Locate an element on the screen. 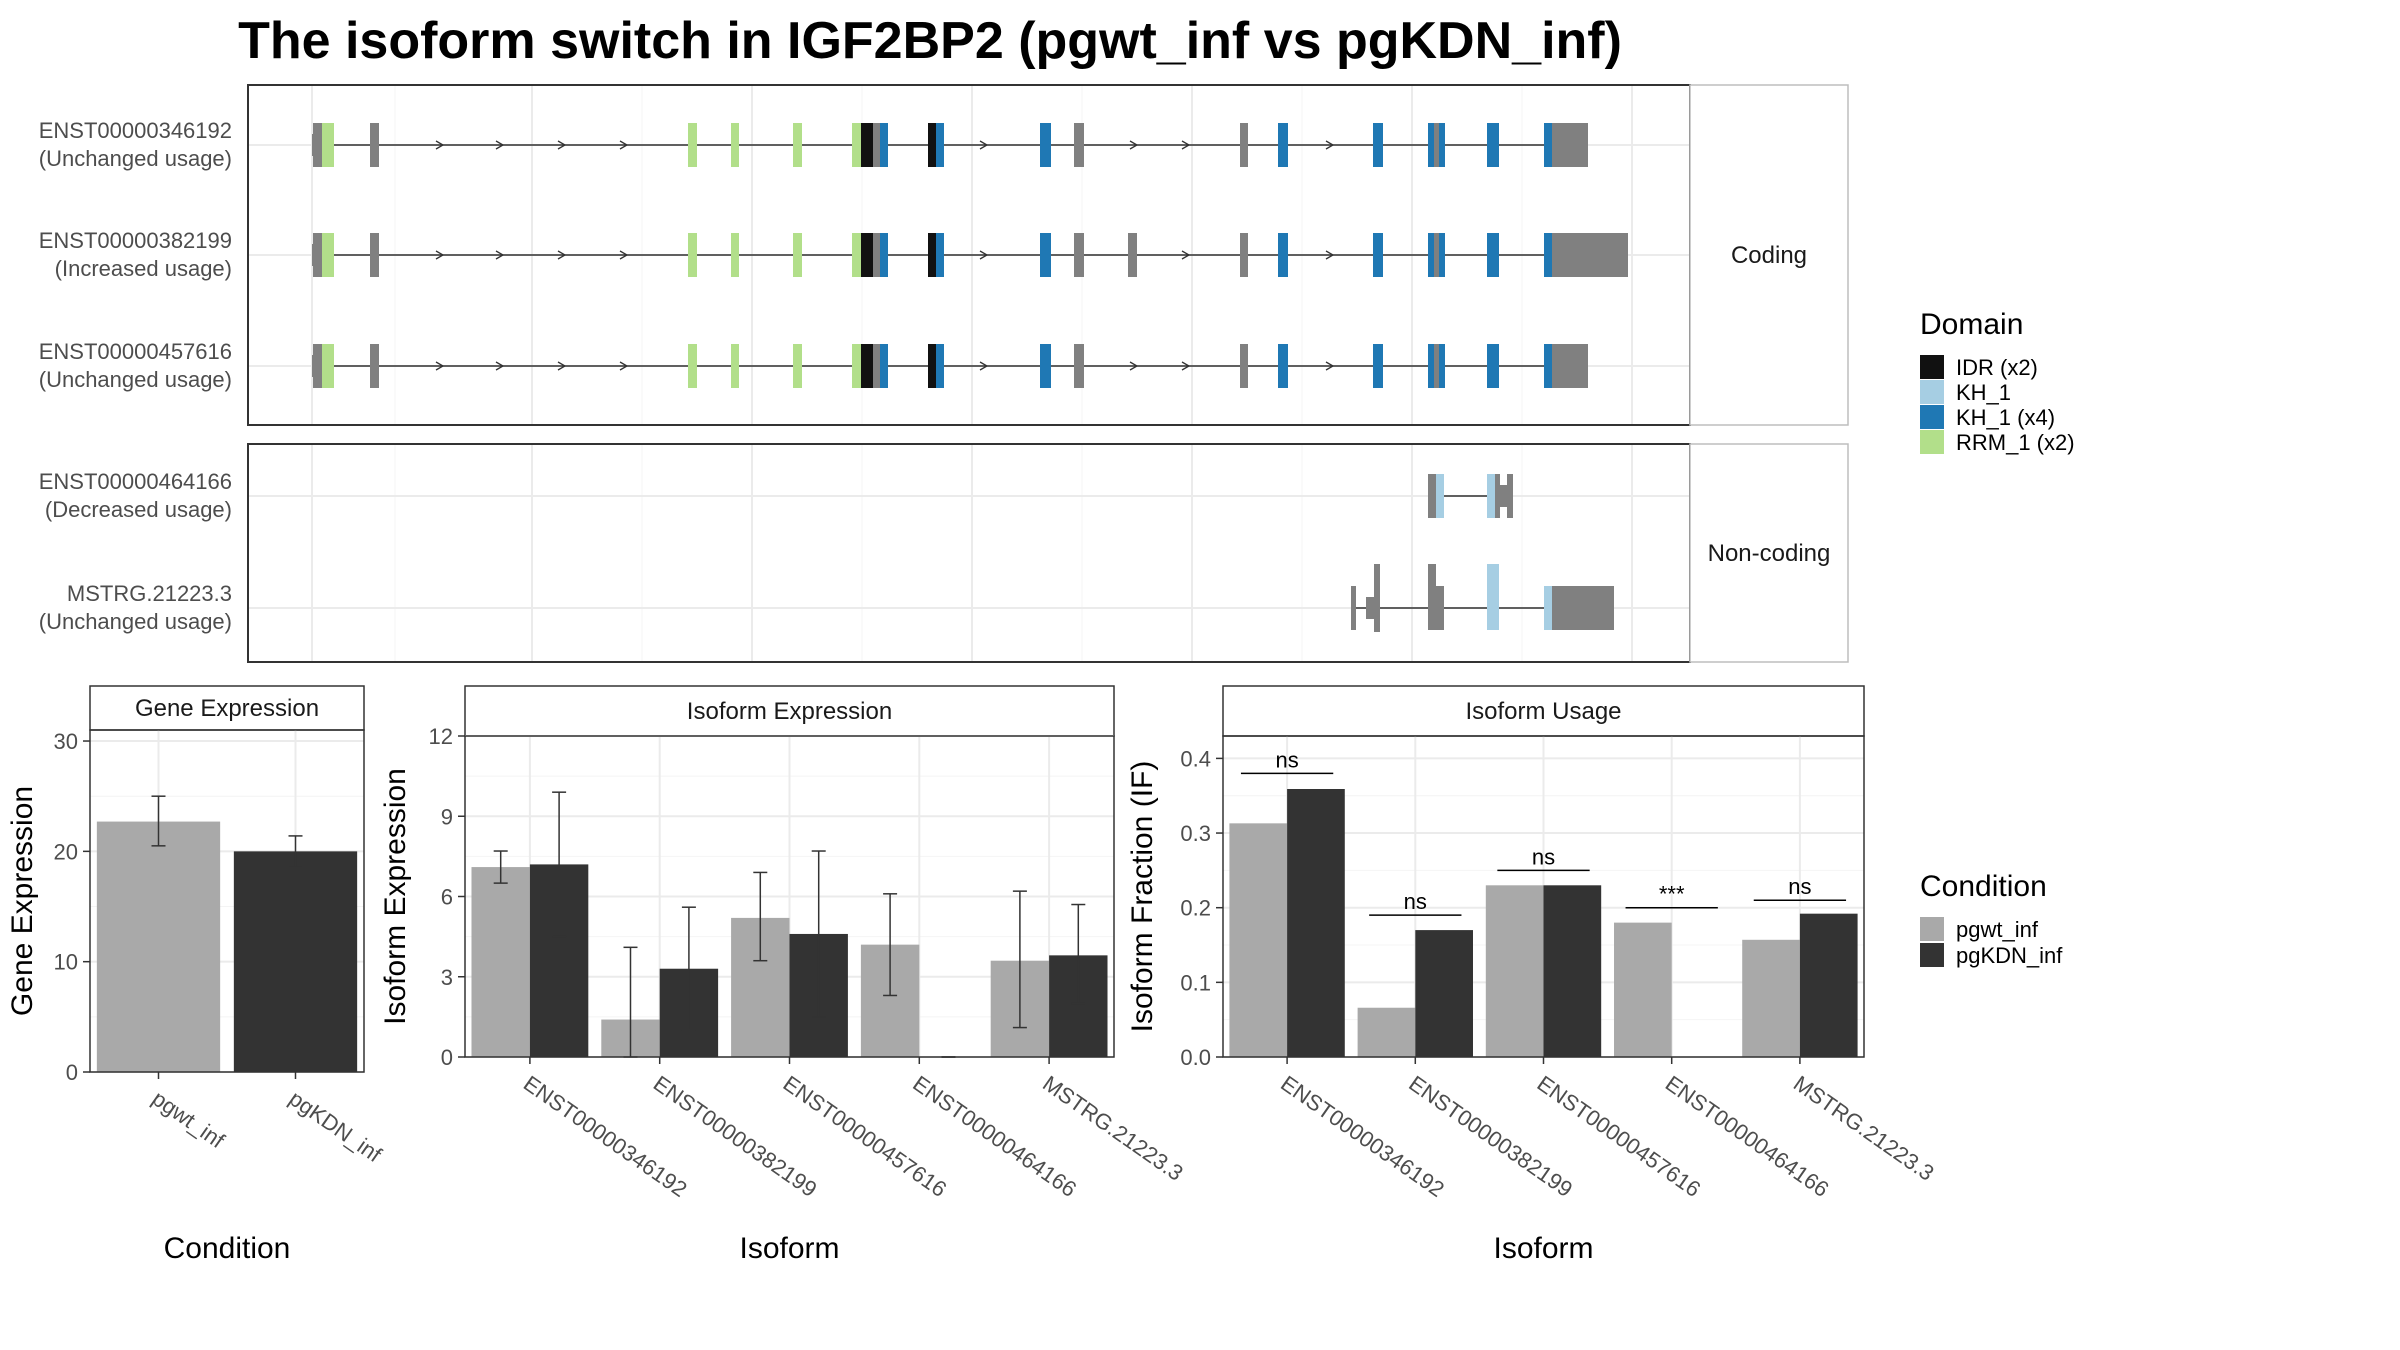 The image size is (2400, 1350). transcript-id-label: ENST00000382199 is located at coordinates (135, 240).